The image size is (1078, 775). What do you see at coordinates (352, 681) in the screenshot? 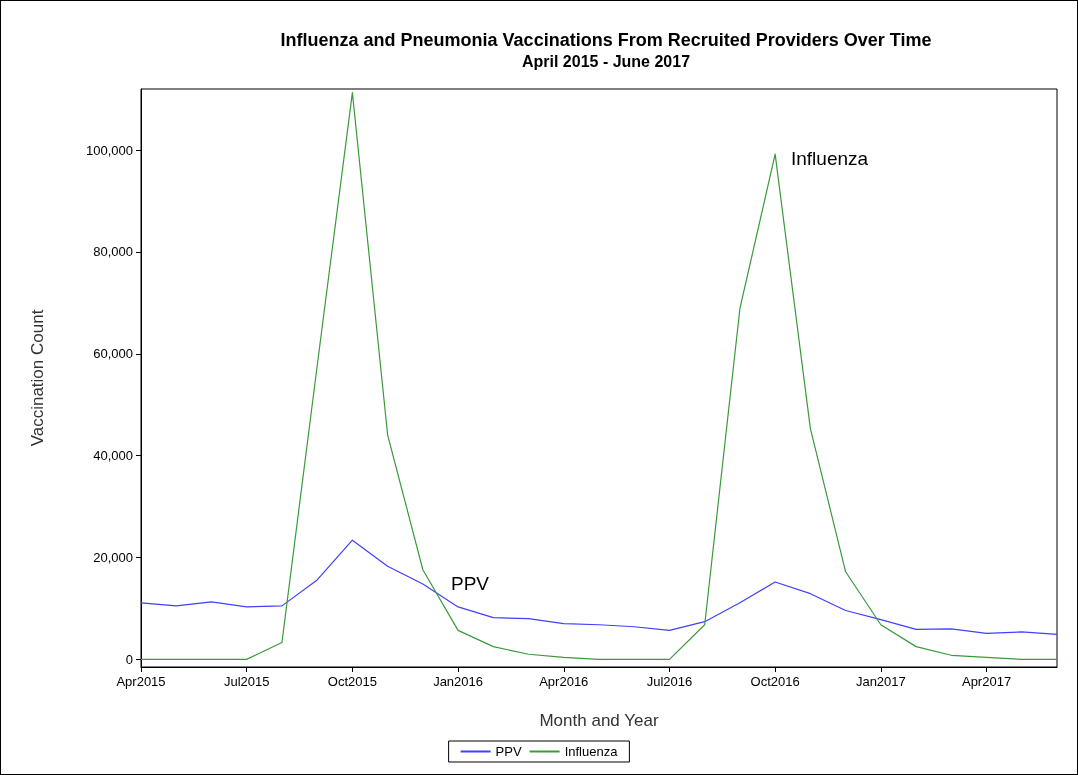
I see `x-tick-label: Oct2015` at bounding box center [352, 681].